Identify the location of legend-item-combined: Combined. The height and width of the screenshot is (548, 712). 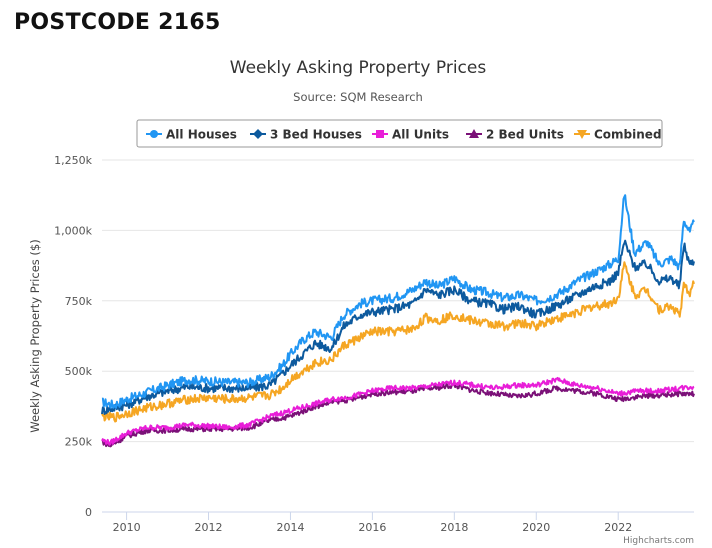
(618, 135).